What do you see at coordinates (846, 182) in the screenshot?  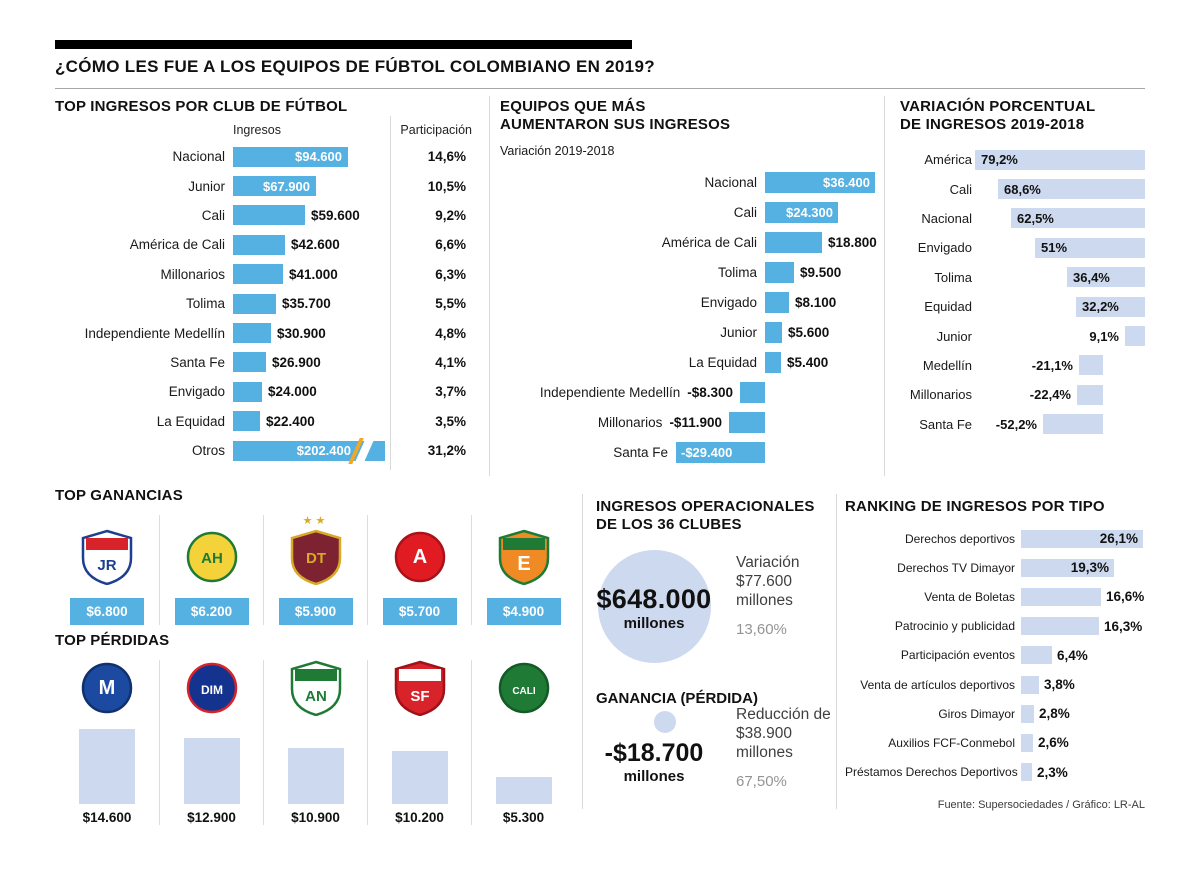 I see `row-value: $36.400` at bounding box center [846, 182].